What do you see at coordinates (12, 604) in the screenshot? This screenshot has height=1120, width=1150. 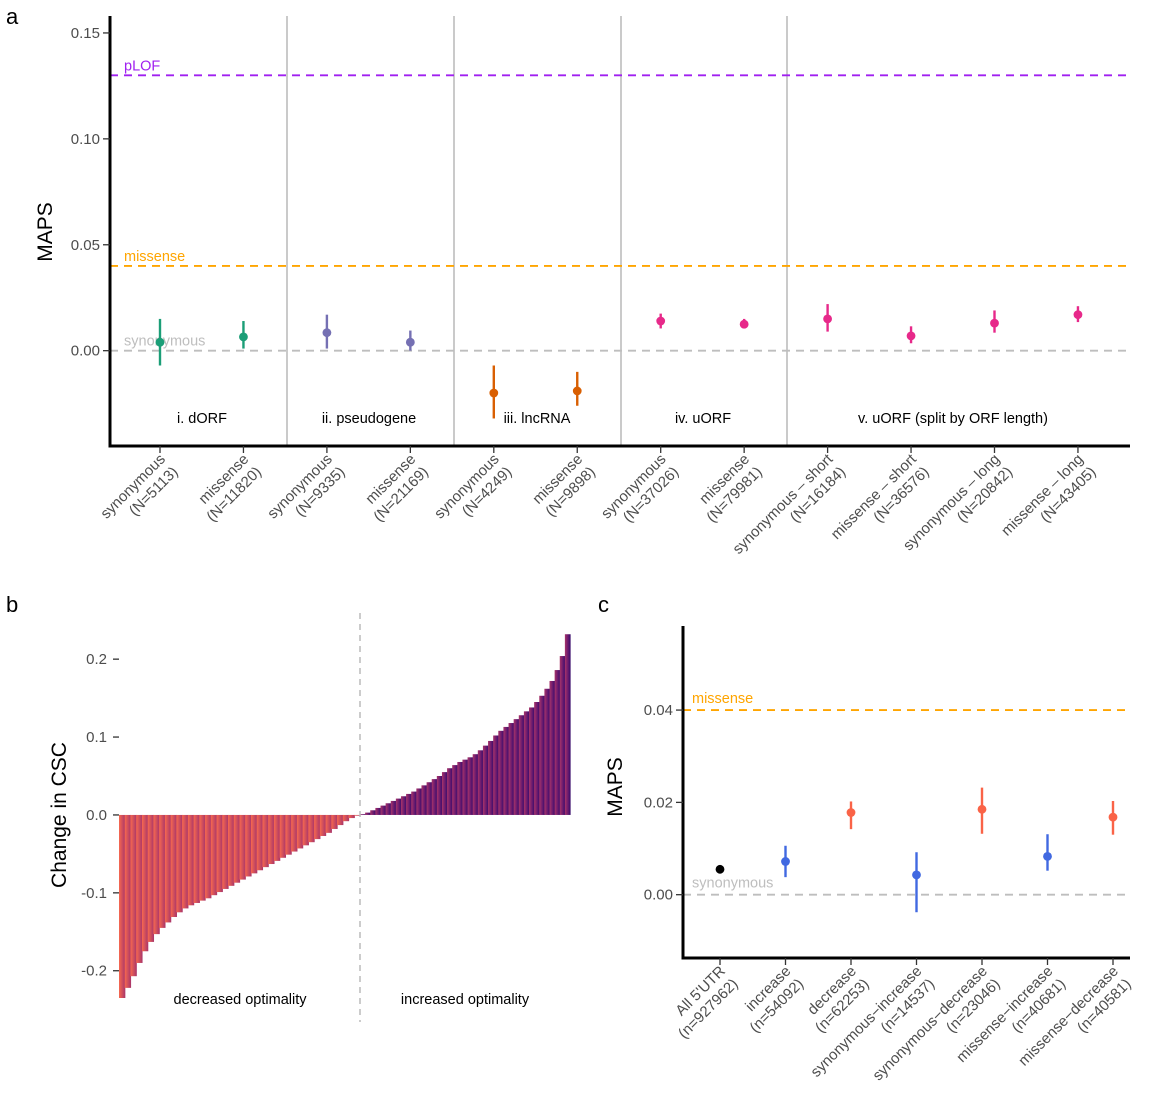 I see `panel-label-b: b` at bounding box center [12, 604].